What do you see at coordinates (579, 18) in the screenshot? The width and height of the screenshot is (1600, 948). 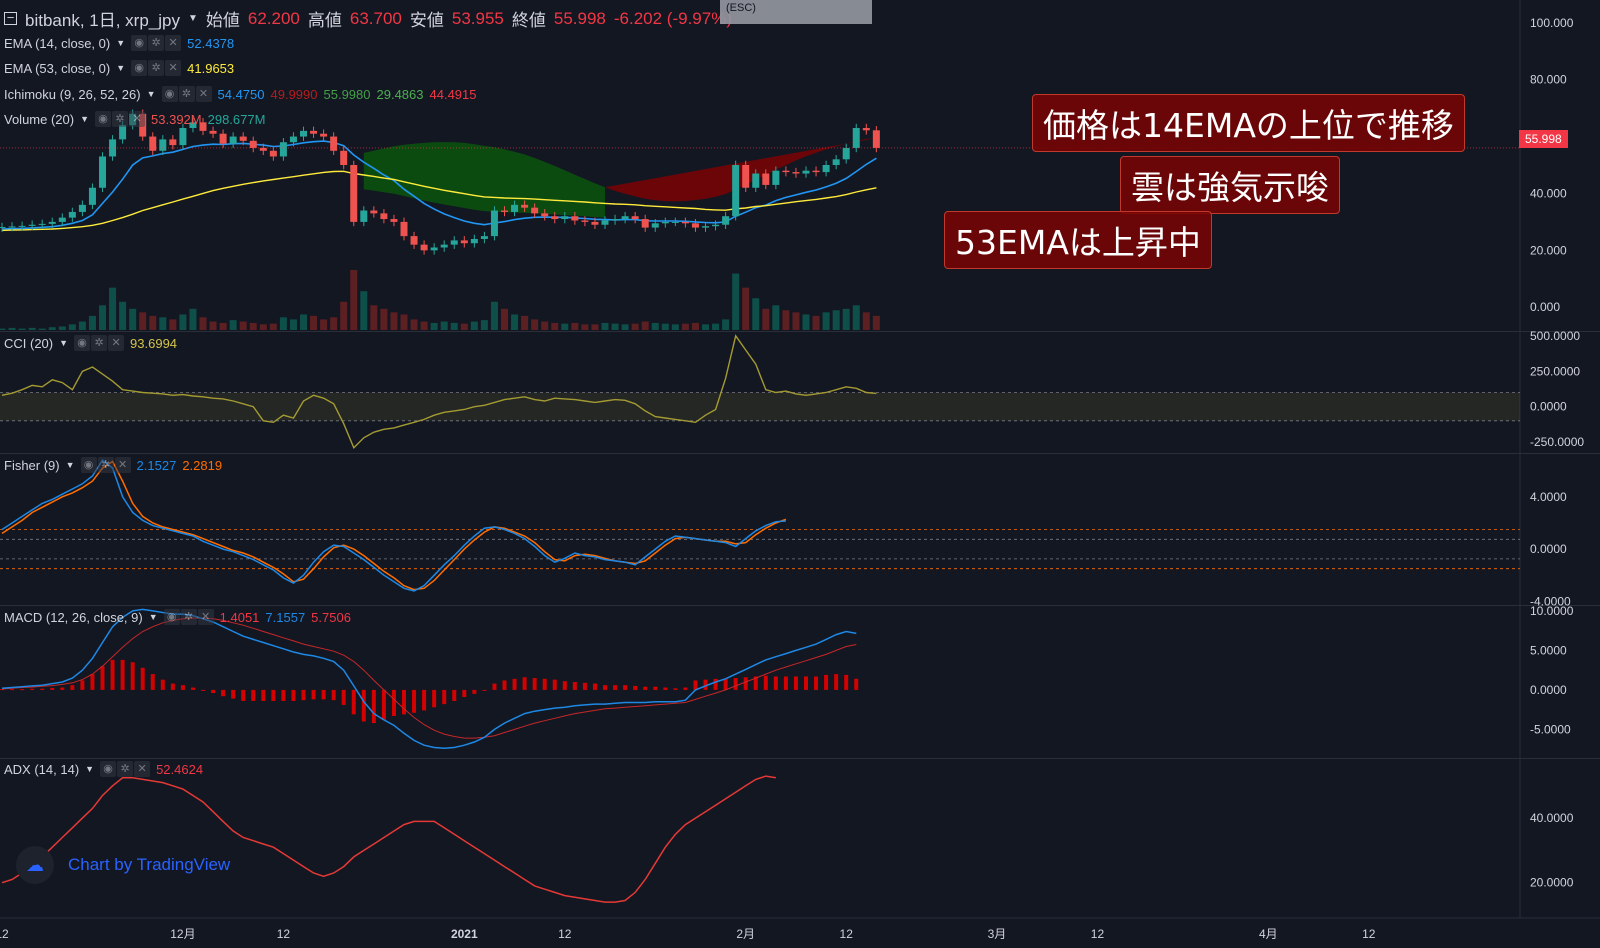 I see `close-value: 55.998` at bounding box center [579, 18].